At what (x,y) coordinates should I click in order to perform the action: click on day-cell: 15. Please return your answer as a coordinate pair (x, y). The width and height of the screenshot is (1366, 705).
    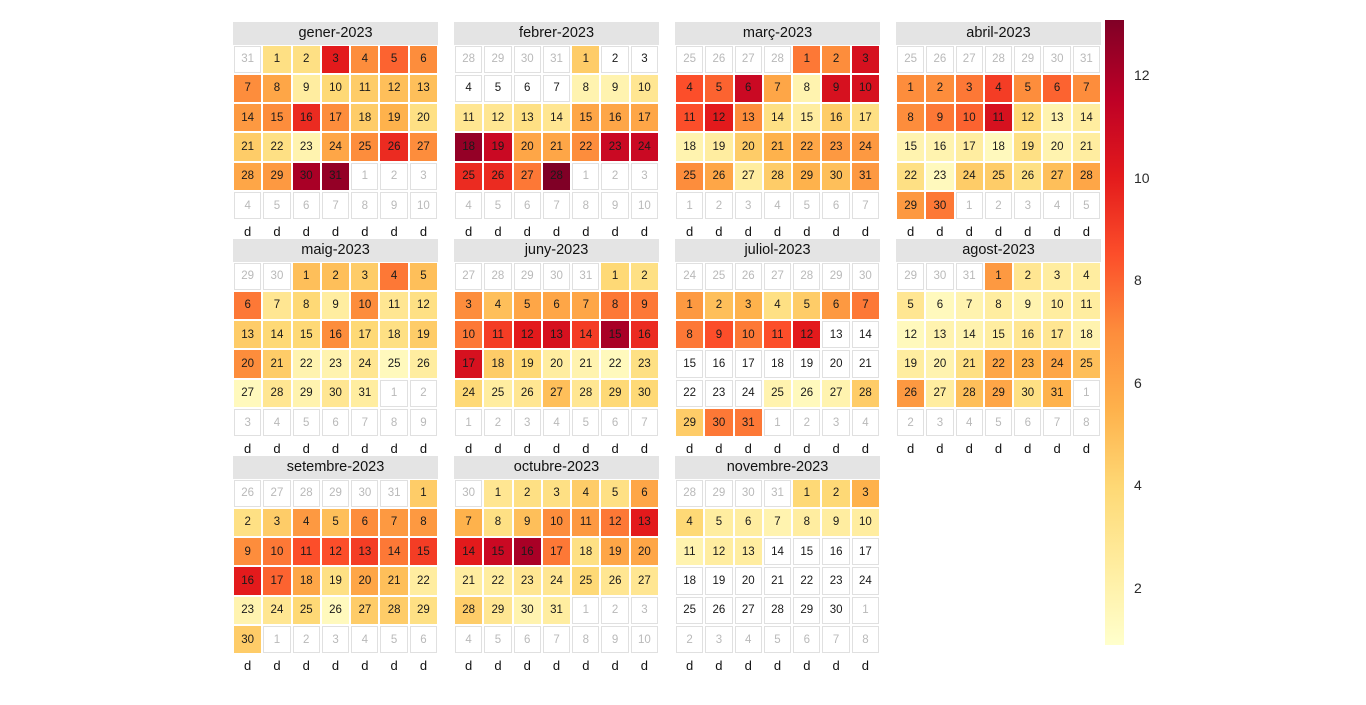
    Looking at the image, I should click on (586, 118).